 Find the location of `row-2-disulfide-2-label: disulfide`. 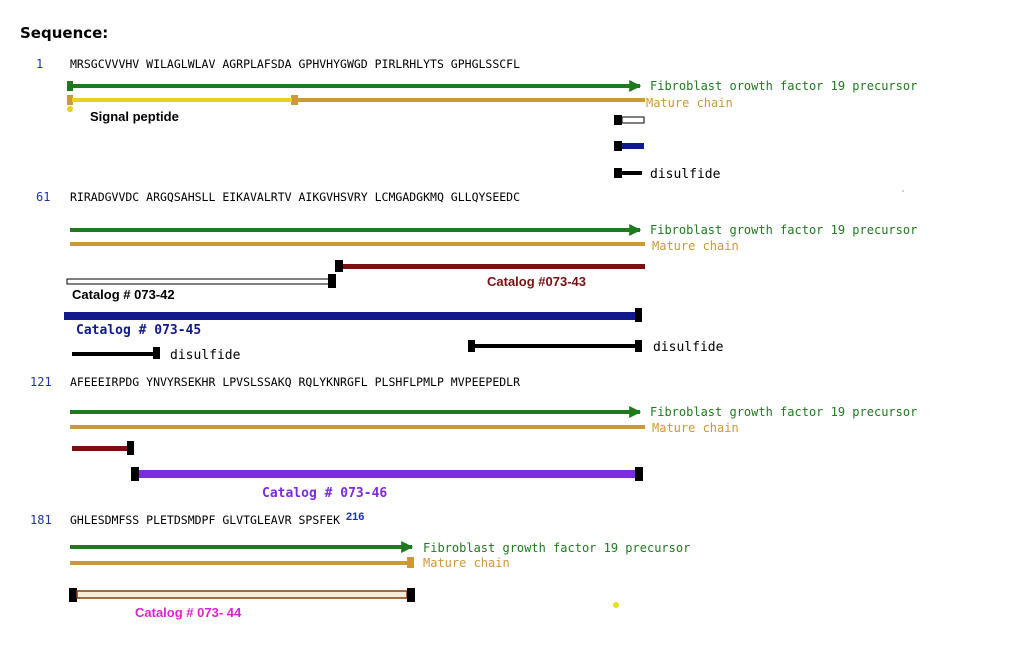

row-2-disulfide-2-label: disulfide is located at coordinates (688, 347).